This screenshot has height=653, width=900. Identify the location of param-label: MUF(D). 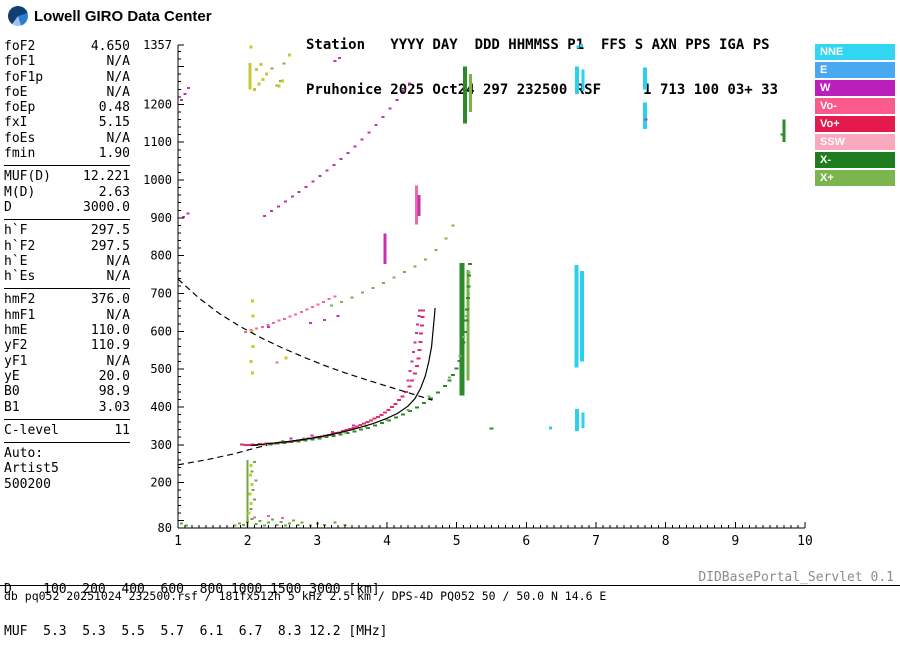
(27, 177).